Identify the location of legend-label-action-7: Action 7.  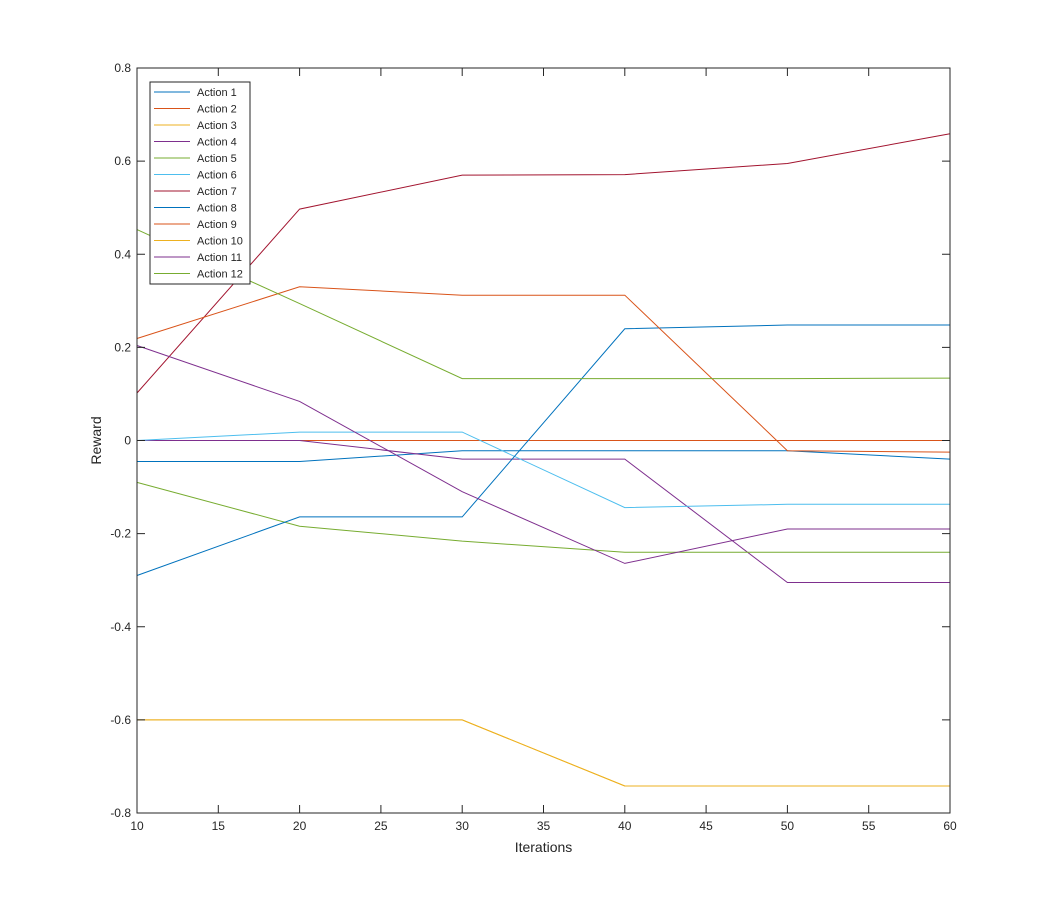
(217, 192).